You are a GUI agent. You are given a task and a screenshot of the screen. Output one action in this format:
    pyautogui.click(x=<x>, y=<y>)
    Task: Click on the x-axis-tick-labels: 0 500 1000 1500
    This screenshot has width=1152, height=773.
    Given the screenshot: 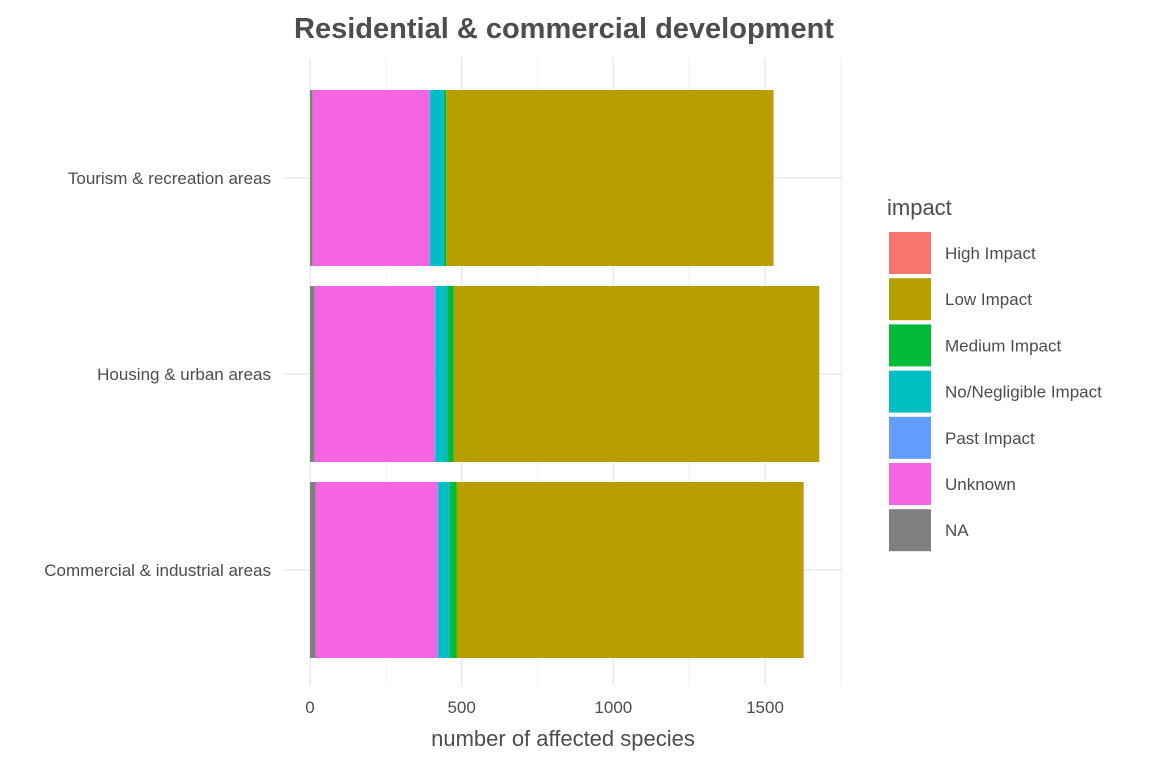 What is the action you would take?
    pyautogui.click(x=544, y=707)
    